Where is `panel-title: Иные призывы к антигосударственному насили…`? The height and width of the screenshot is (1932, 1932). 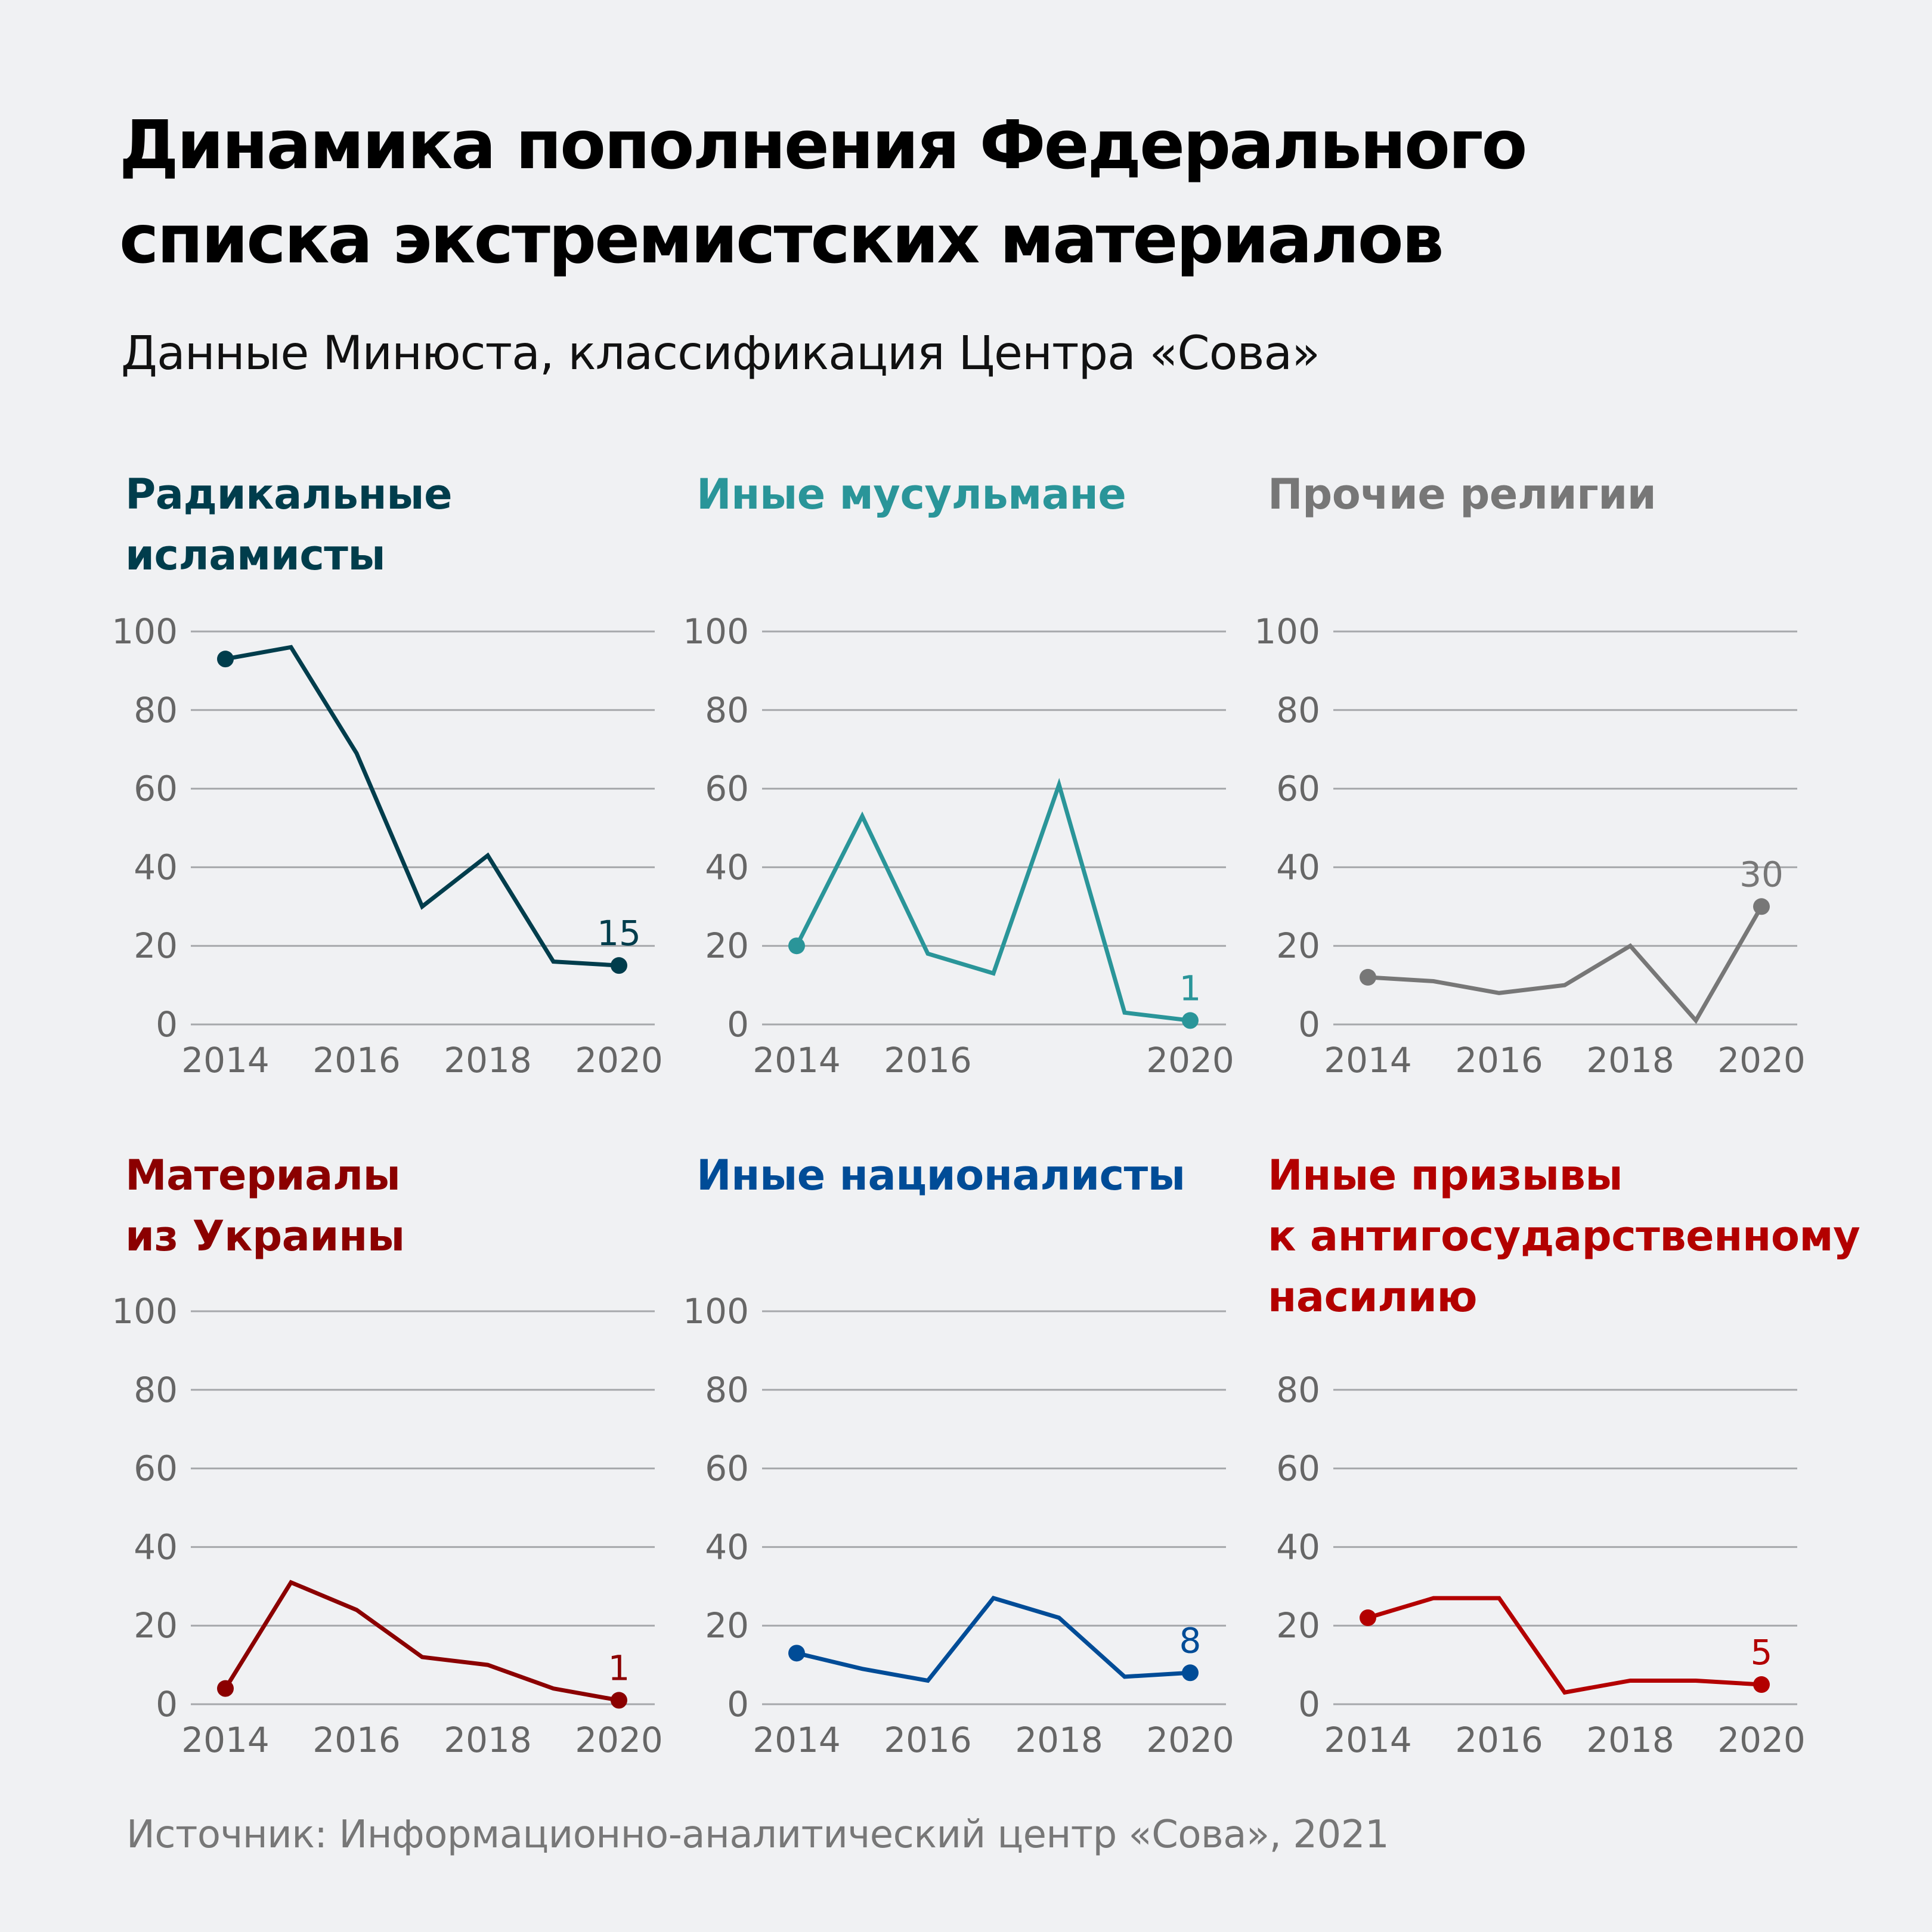 panel-title: Иные призывы к антигосударственному насили… is located at coordinates (1564, 1236).